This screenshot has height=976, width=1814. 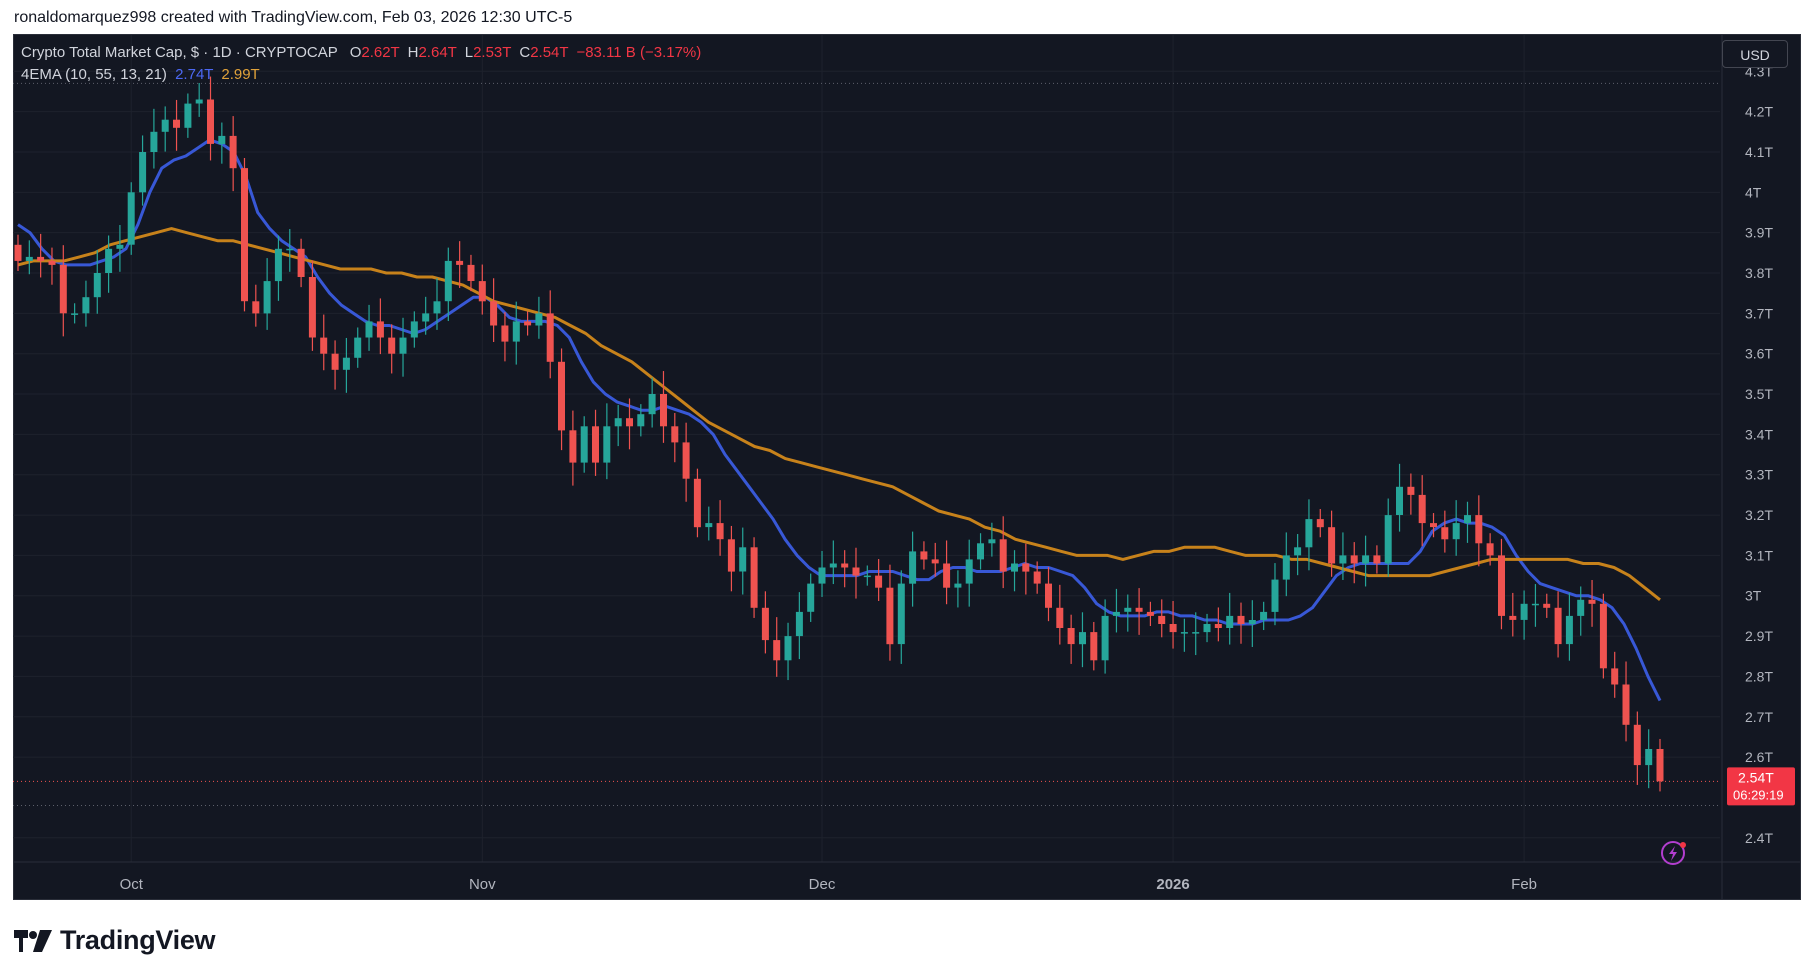 I want to click on legend-indicator-row: 4EMA (10, 55, 13, 21) 2.74T 2.99T, so click(x=140, y=74).